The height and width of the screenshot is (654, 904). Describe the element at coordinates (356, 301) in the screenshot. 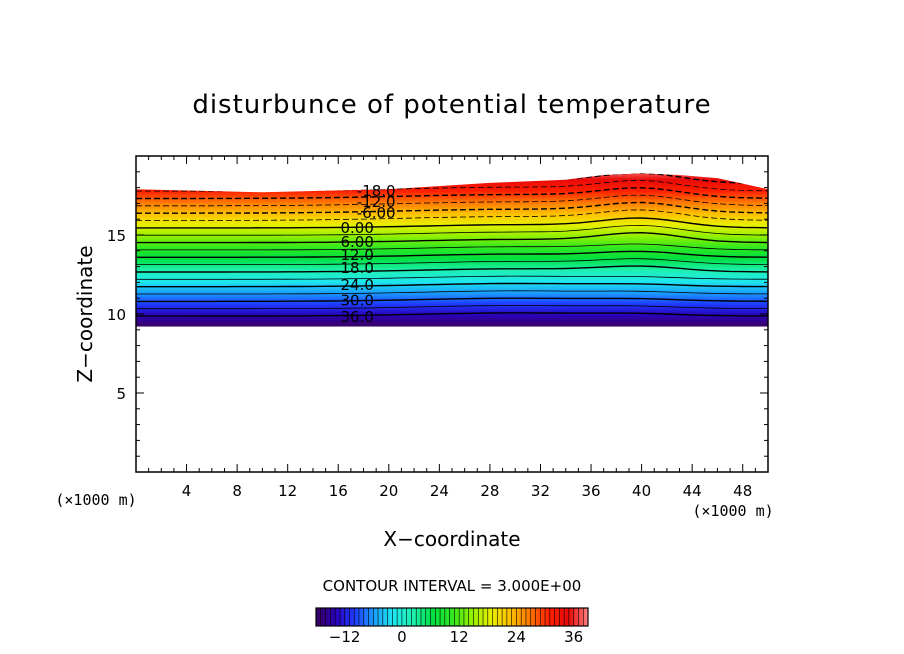

I see `contour-label: 30.0` at that location.